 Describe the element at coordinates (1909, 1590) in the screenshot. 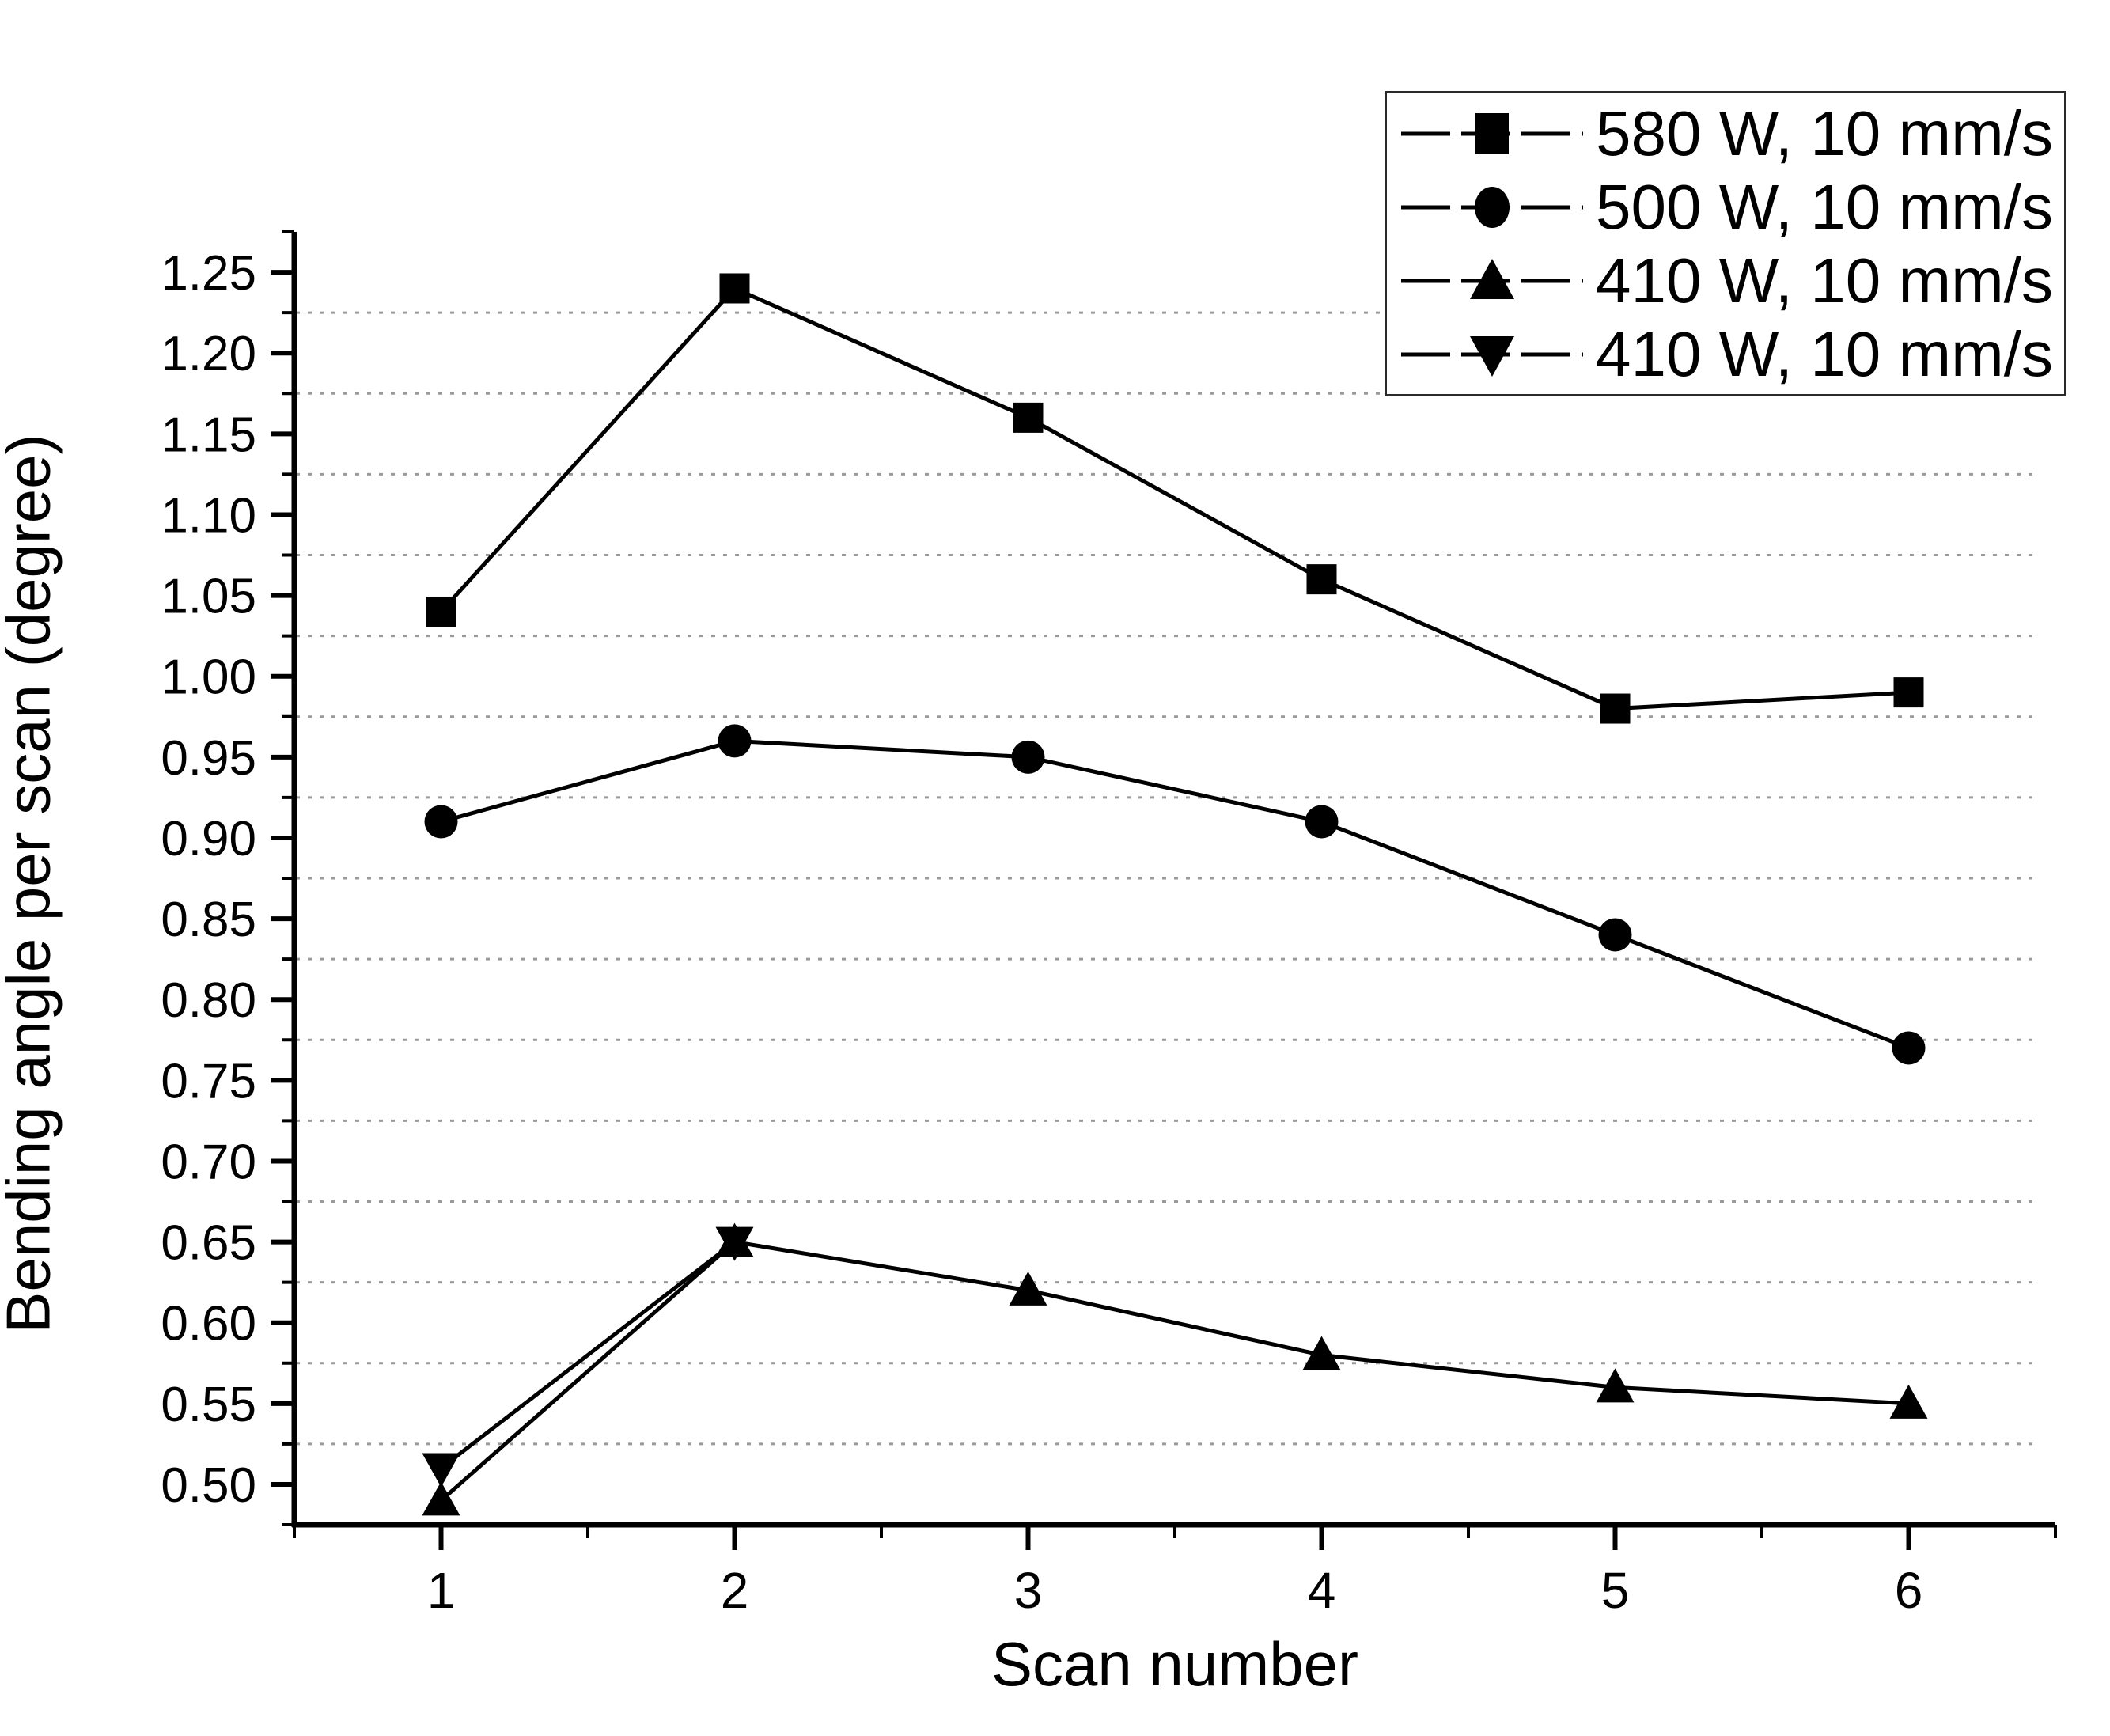

I see `x-tick-label: 6` at that location.